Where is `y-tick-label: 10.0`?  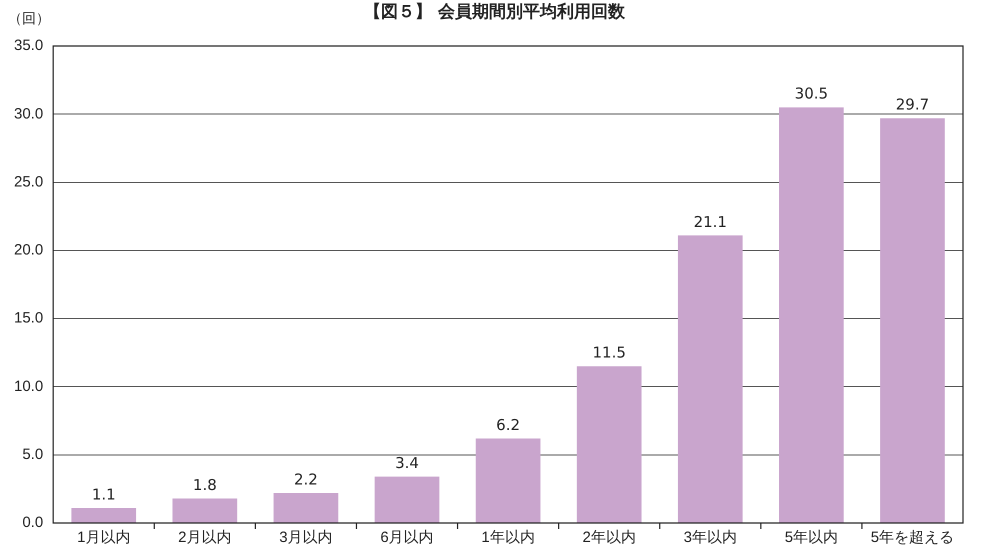
y-tick-label: 10.0 is located at coordinates (29, 386).